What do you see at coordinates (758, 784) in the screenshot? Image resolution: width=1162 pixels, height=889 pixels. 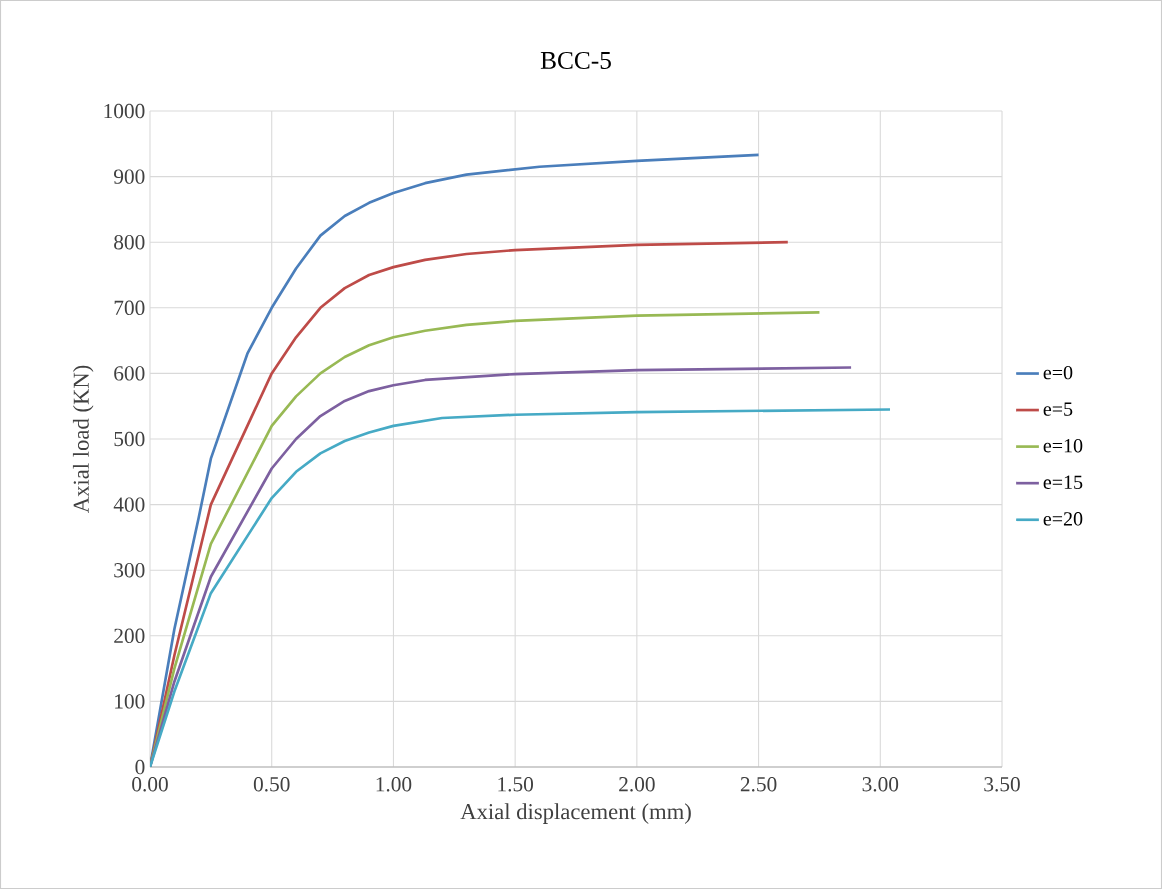 I see `x-tick-label: 2.50` at bounding box center [758, 784].